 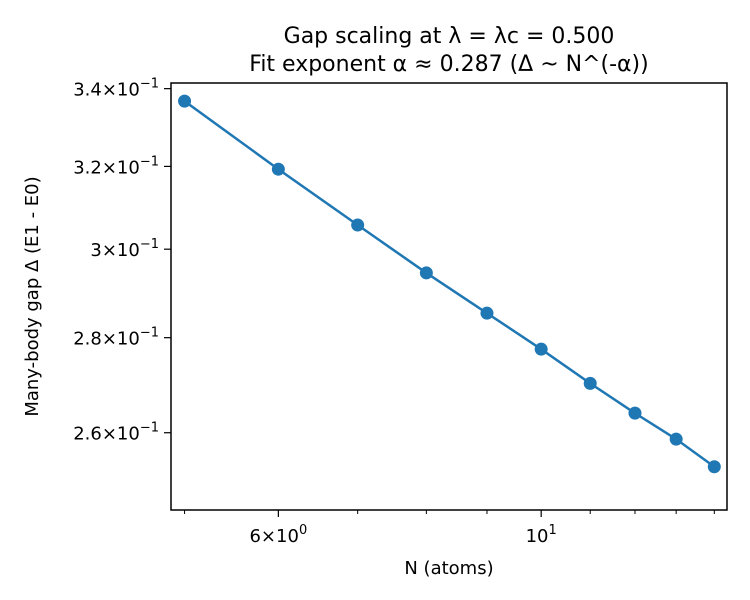 I want to click on chart-subtitle: Fit exponent α ≈ 0.287 (Δ ~ N^(-α)), so click(x=448, y=64).